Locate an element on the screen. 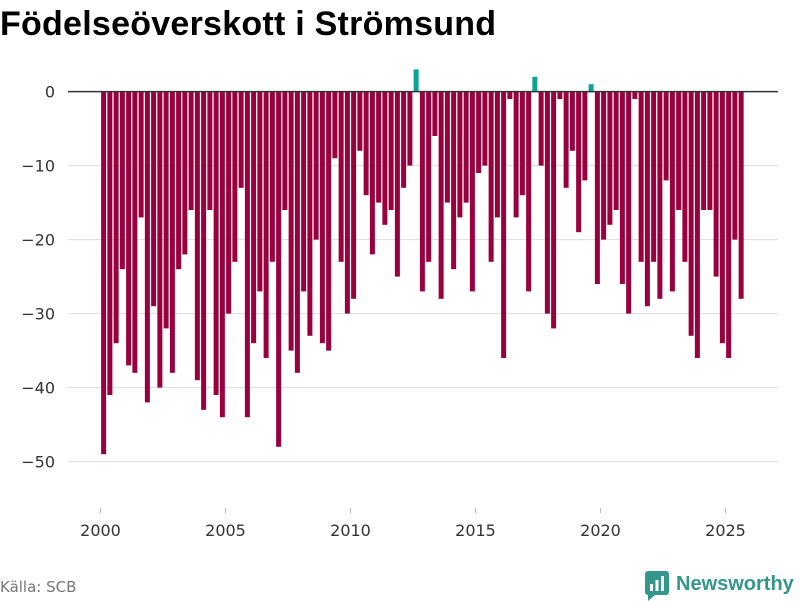  x-tick-label: 2010 is located at coordinates (350, 530).